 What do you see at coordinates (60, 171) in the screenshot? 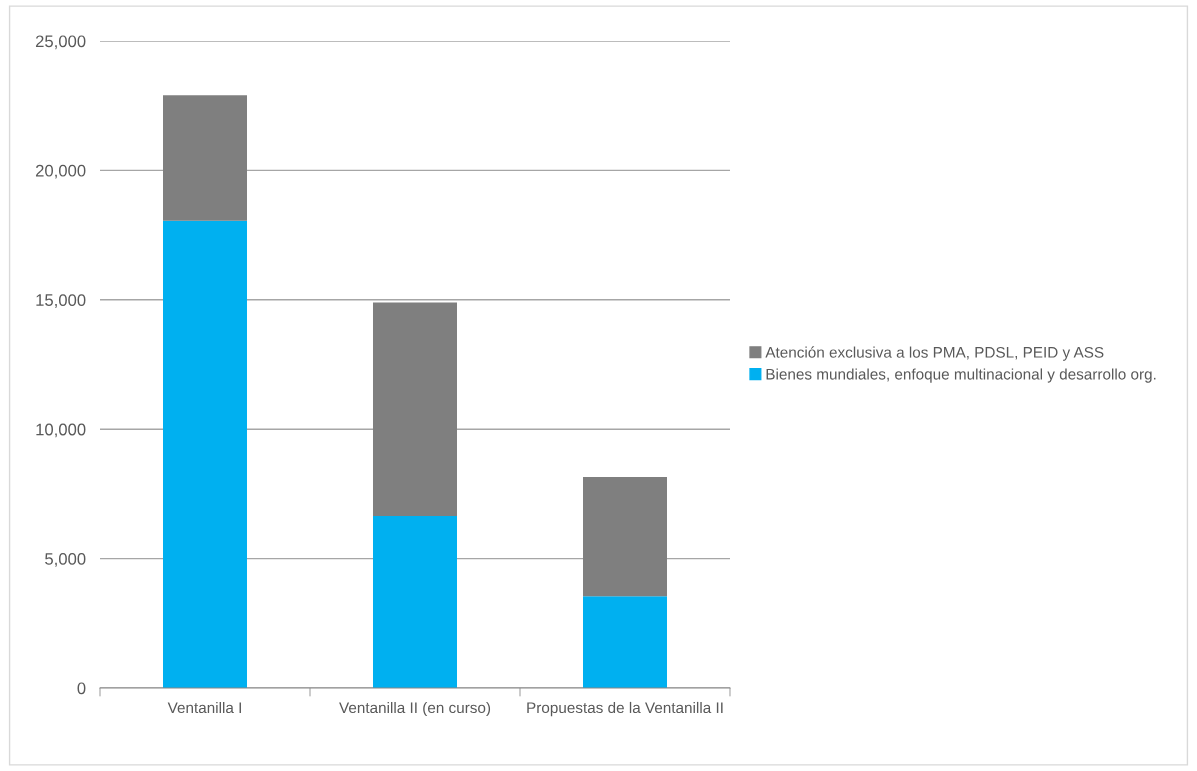
I see `y-tick-label: 20,000` at bounding box center [60, 171].